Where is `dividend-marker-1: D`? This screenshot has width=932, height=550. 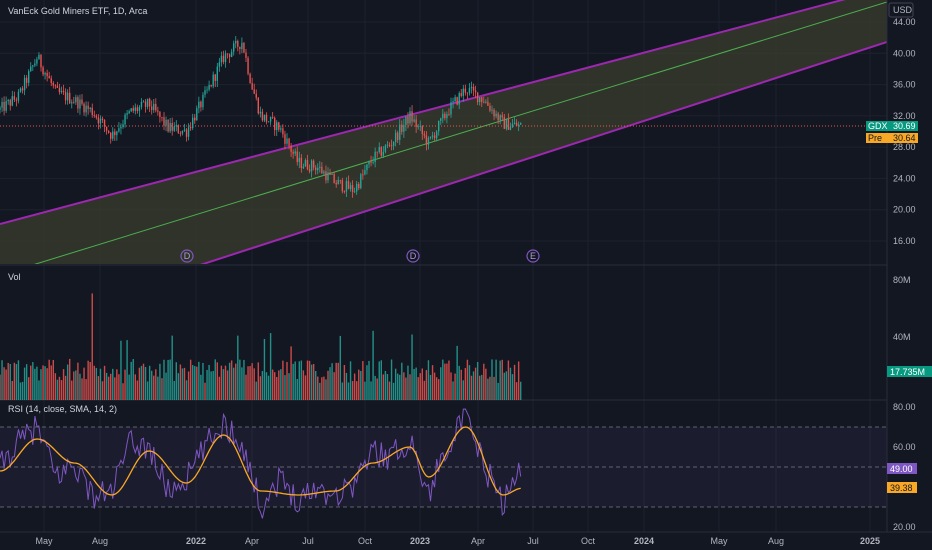
dividend-marker-1: D is located at coordinates (187, 256).